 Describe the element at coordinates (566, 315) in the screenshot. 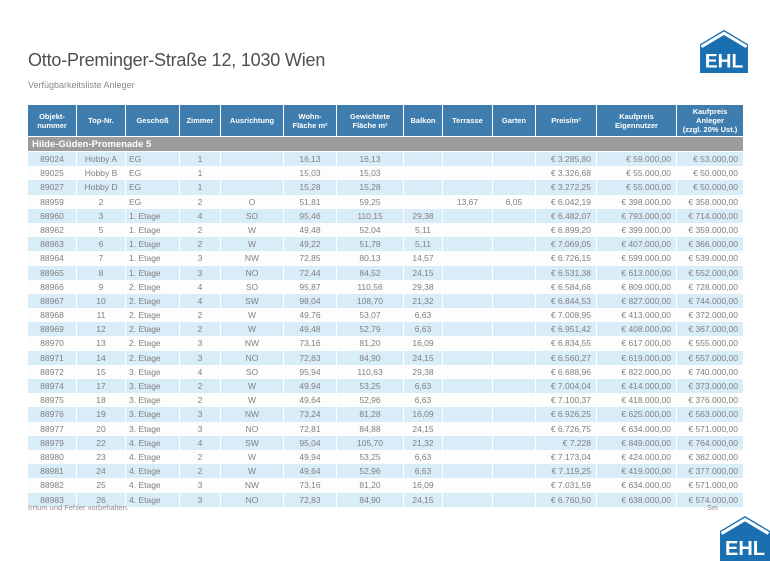

I see `cell-preis_m2: € 7.008,95` at that location.